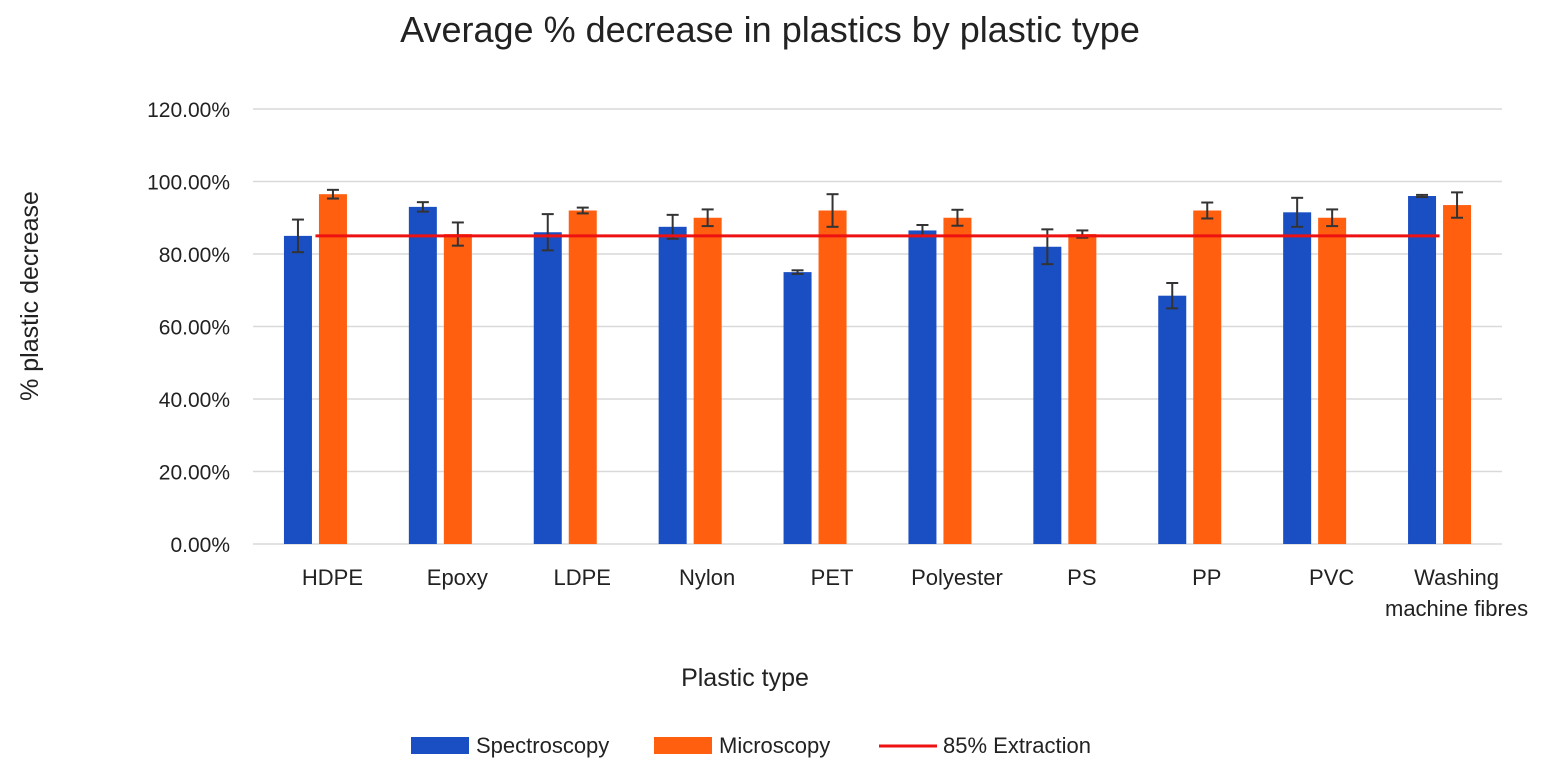 The image size is (1550, 765). What do you see at coordinates (30, 296) in the screenshot?
I see `y-axis-title: % plastic decrease` at bounding box center [30, 296].